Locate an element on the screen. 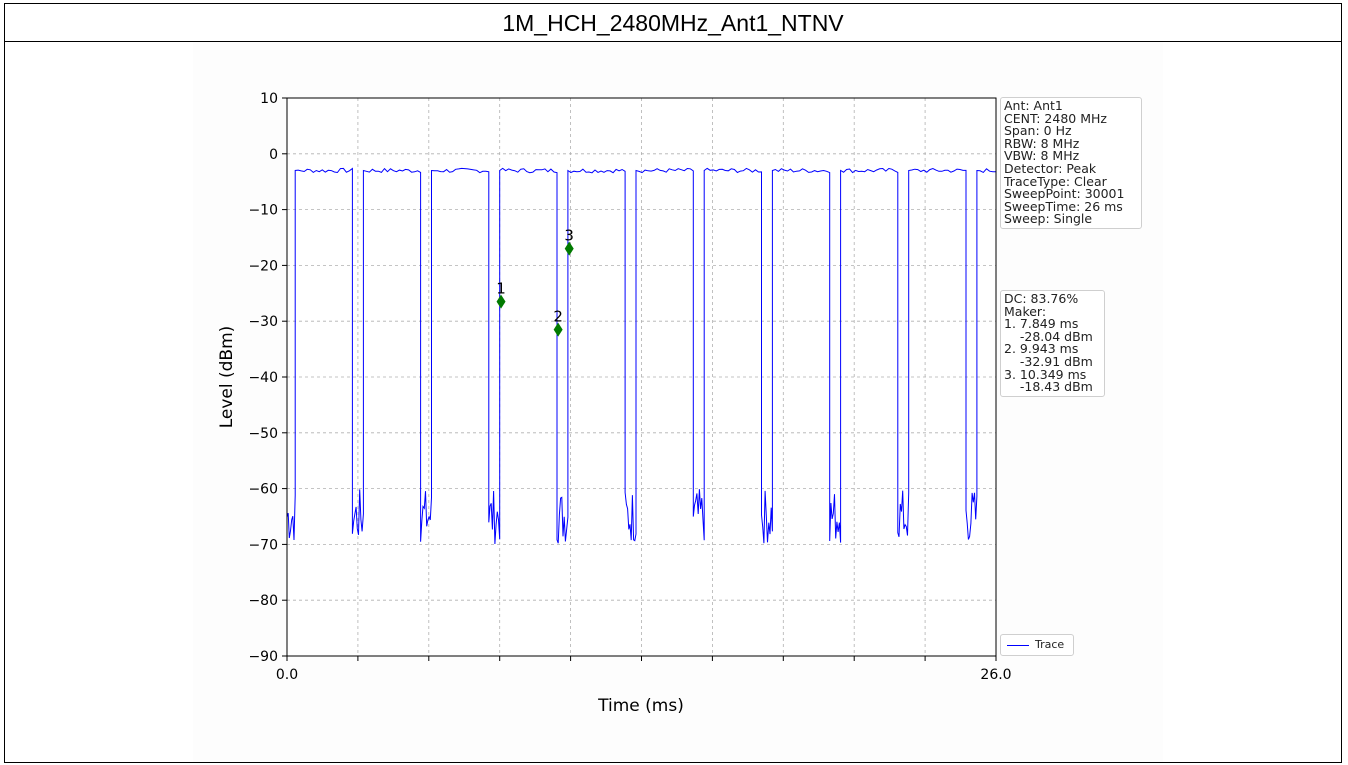  x-tick-label: 26.0 is located at coordinates (995, 675).